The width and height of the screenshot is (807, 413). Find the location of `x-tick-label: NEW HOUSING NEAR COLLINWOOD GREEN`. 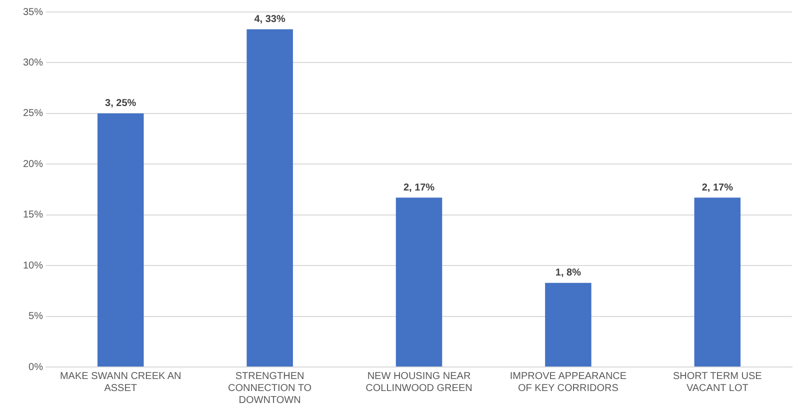

x-tick-label: NEW HOUSING NEAR COLLINWOOD GREEN is located at coordinates (419, 382).